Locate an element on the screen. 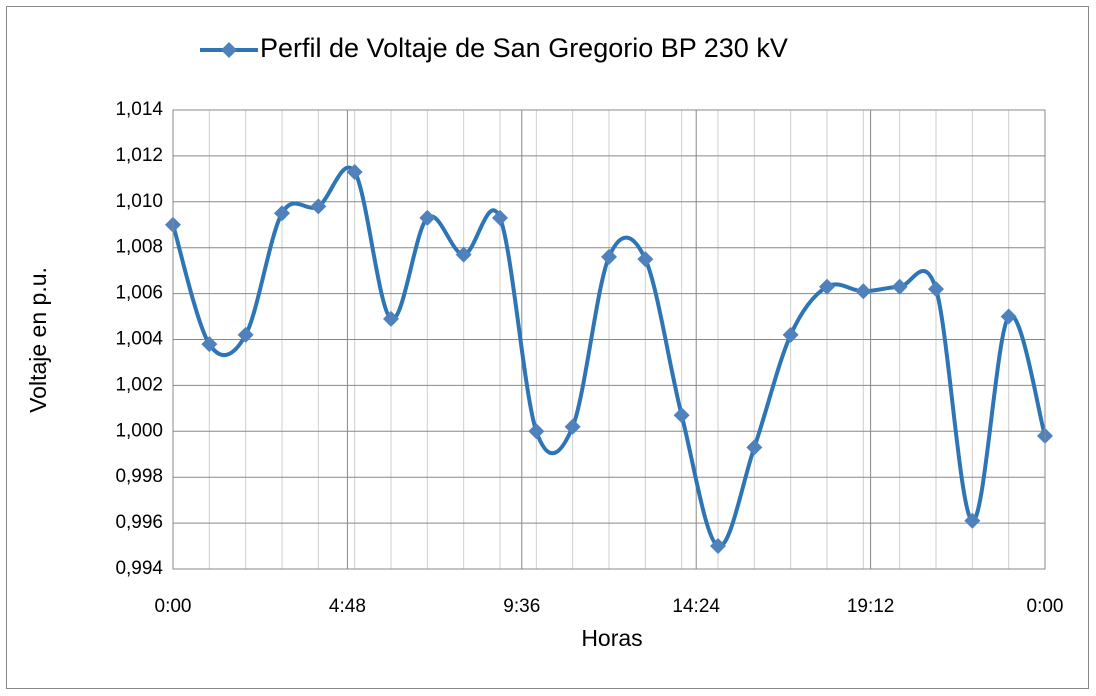 This screenshot has width=1096, height=696. y-tick-label: 1,002 is located at coordinates (139, 384).